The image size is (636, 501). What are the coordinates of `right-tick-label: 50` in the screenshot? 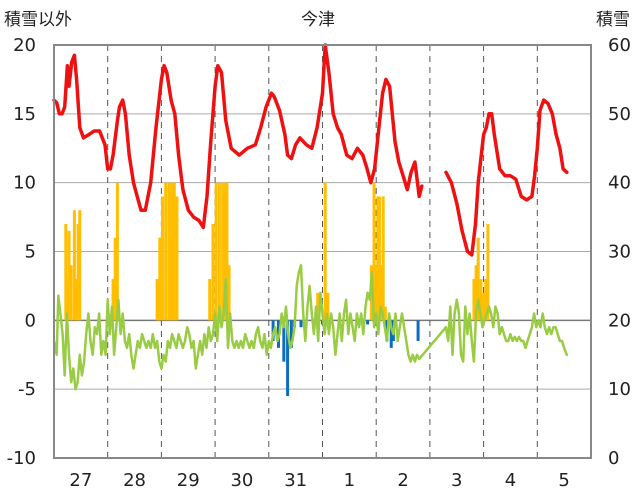 It's located at (619, 114).